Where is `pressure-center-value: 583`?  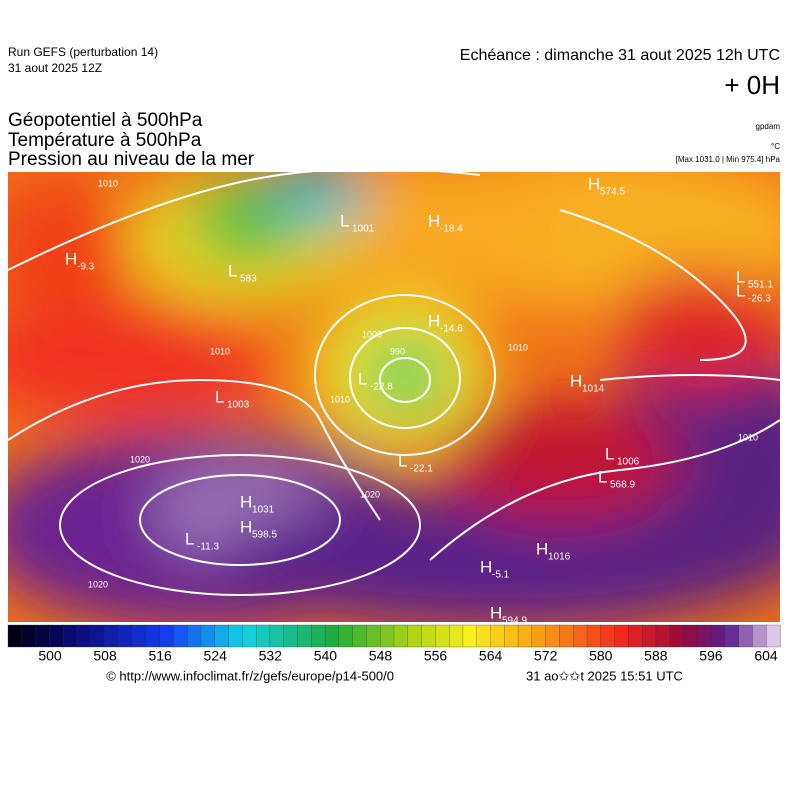 pressure-center-value: 583 is located at coordinates (248, 279).